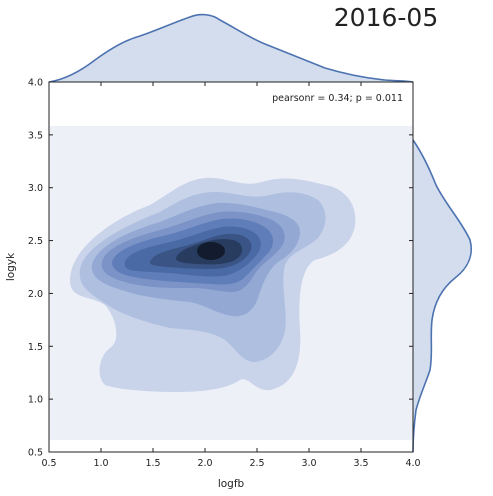 The image size is (493, 496). I want to click on y-tick-label: 2.0, so click(35, 294).